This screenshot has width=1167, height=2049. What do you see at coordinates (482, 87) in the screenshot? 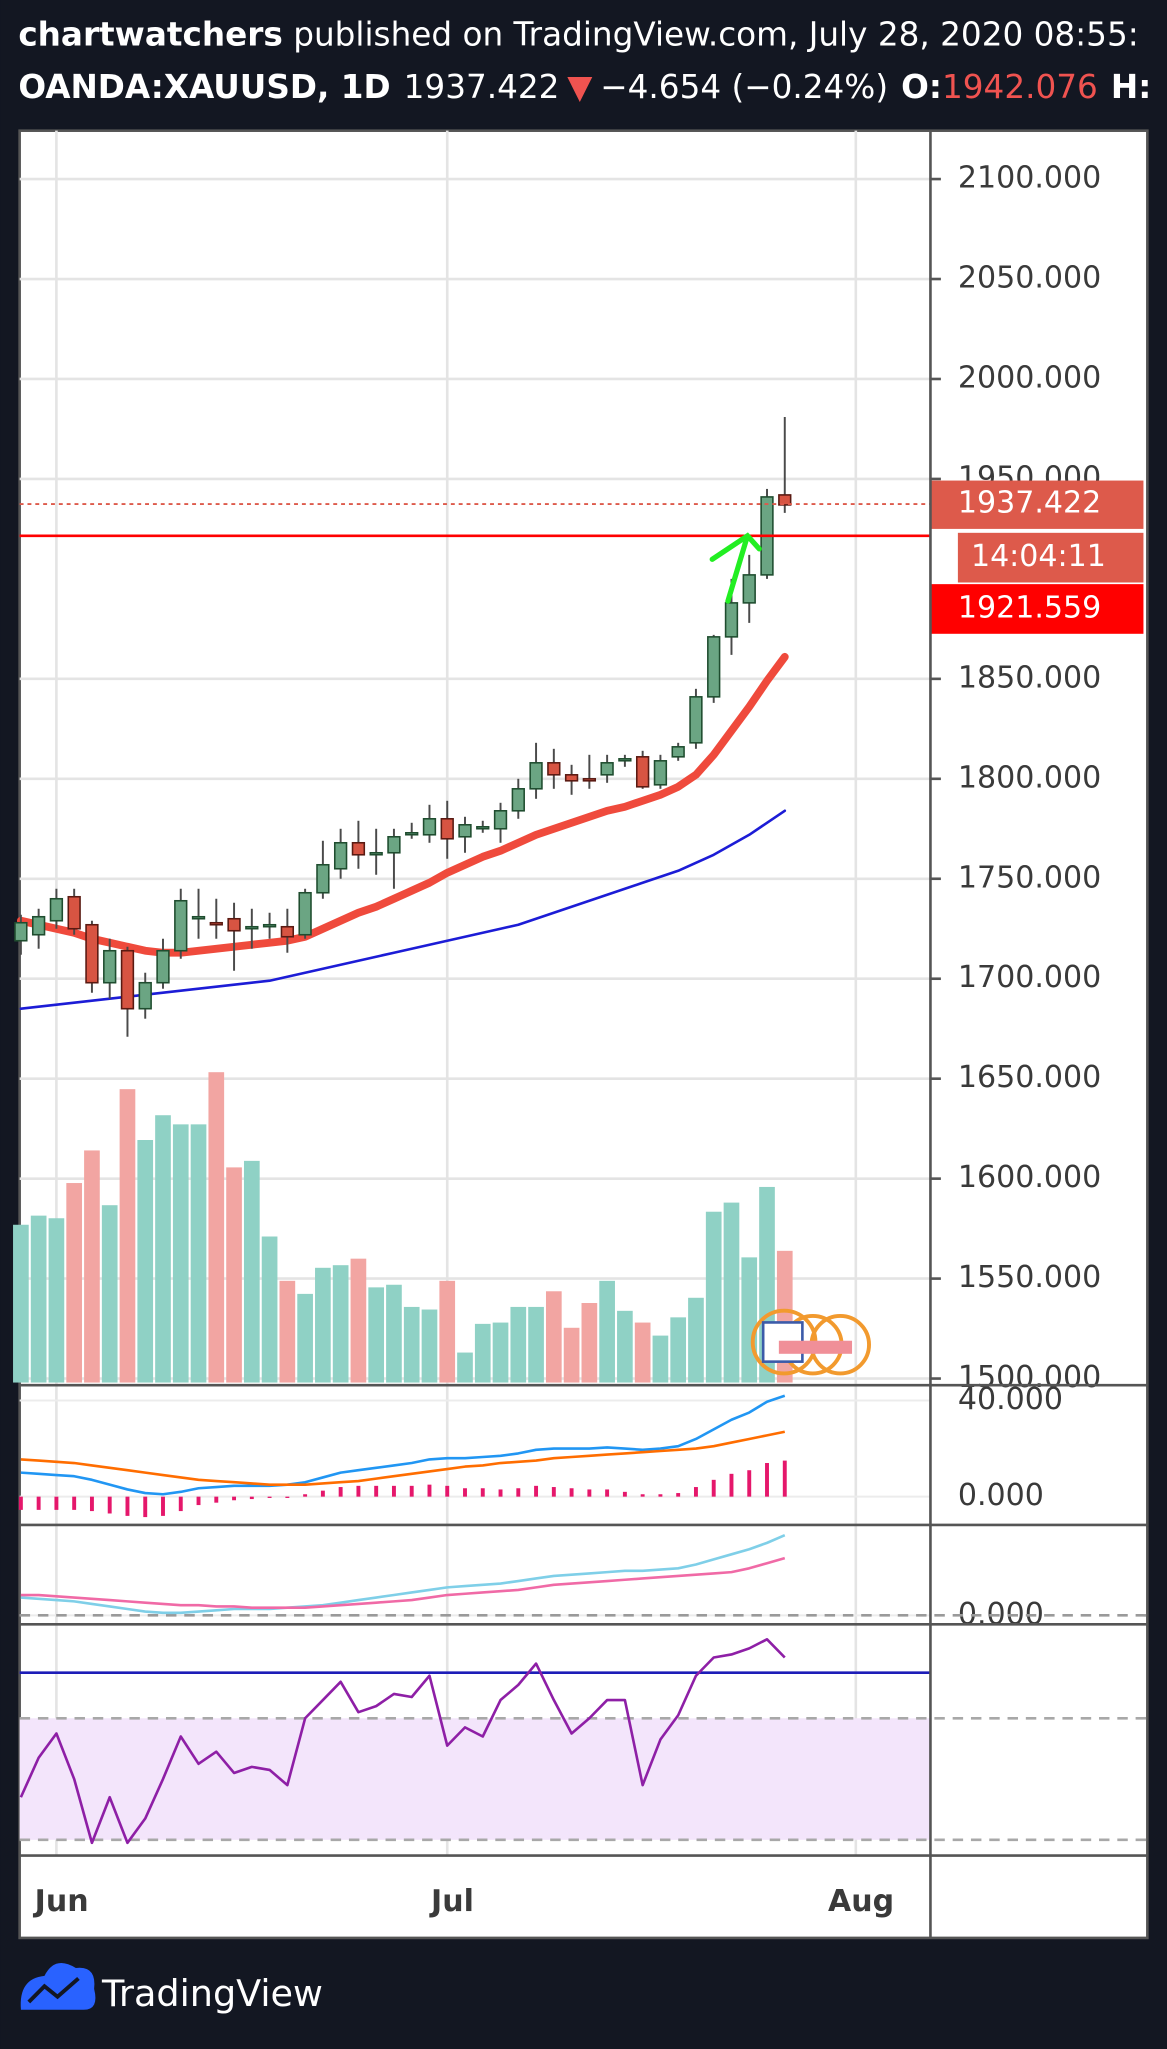
I see `last-price: 1937.422` at bounding box center [482, 87].